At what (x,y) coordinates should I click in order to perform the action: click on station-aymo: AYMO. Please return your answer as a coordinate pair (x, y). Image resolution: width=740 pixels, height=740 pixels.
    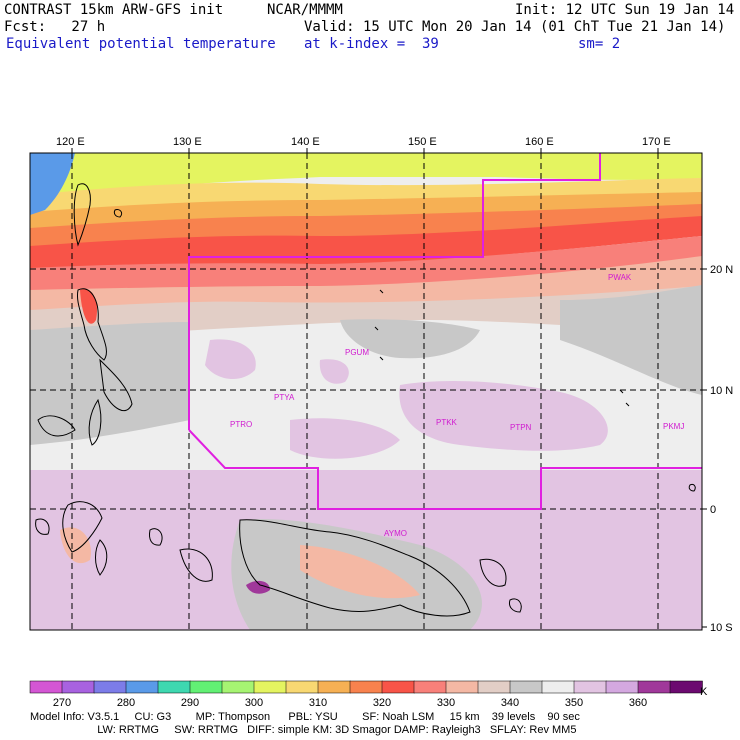
    Looking at the image, I should click on (395, 533).